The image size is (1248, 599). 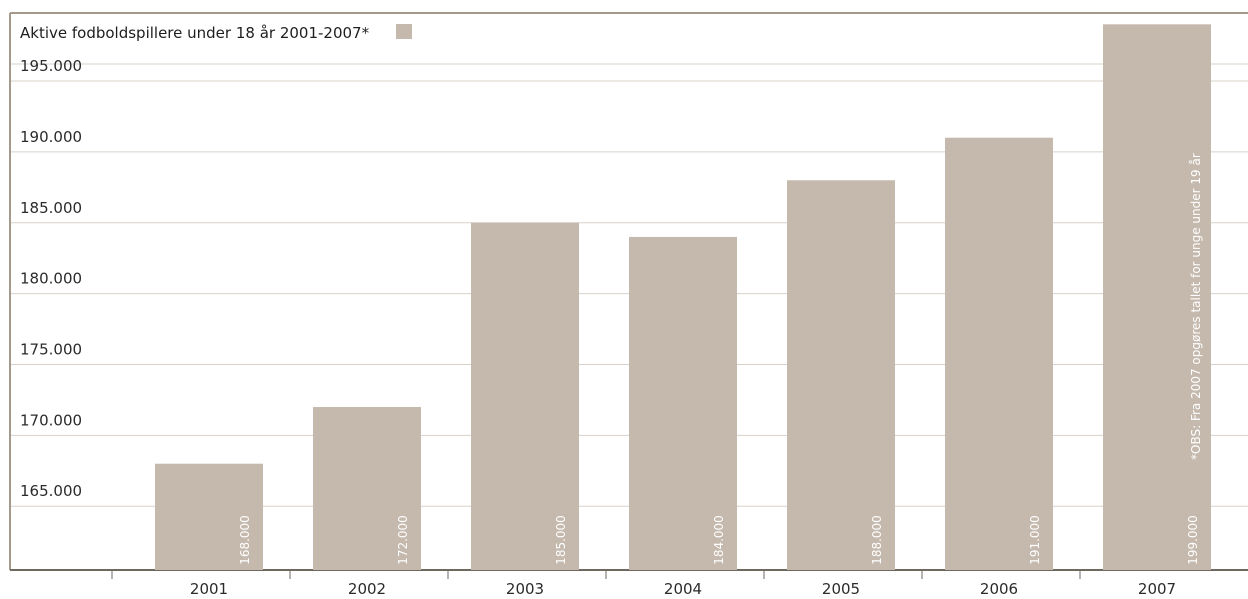 What do you see at coordinates (51, 66) in the screenshot?
I see `y-tick-label: 195.000` at bounding box center [51, 66].